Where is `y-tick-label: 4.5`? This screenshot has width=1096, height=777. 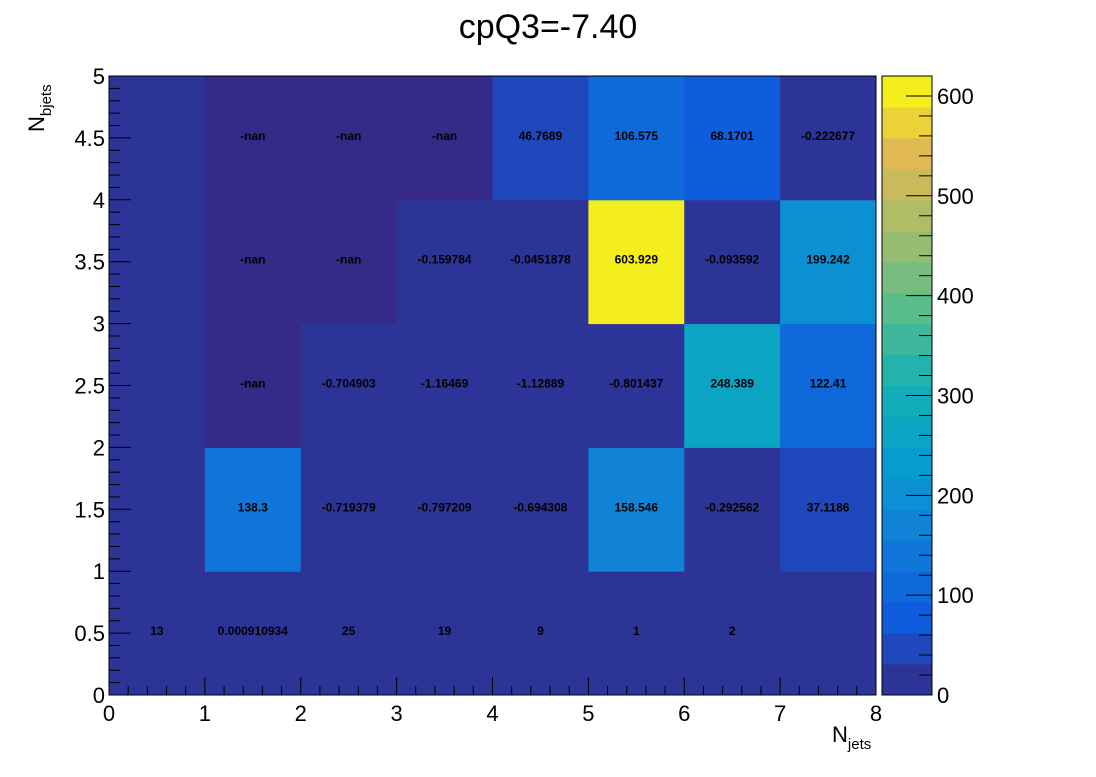
y-tick-label: 4.5 is located at coordinates (89, 138).